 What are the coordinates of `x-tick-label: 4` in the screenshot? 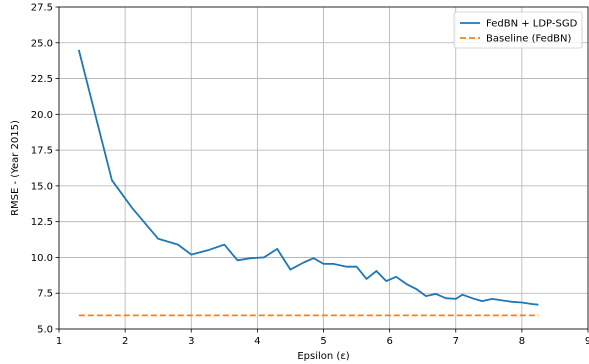 It's located at (257, 341).